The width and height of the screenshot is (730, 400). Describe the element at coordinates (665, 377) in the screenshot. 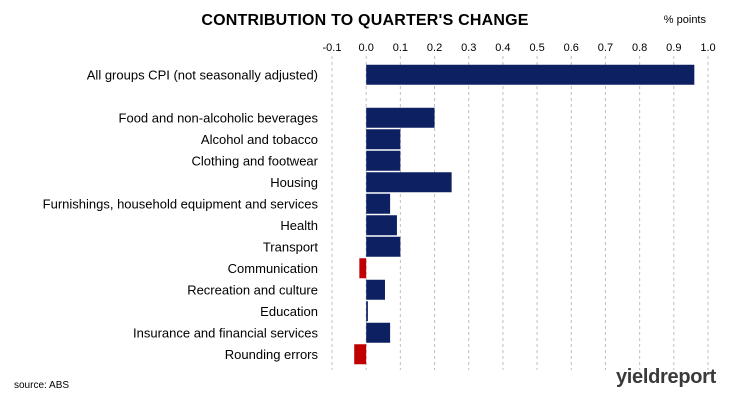

I see `yieldreport-logo: yieldreport` at that location.